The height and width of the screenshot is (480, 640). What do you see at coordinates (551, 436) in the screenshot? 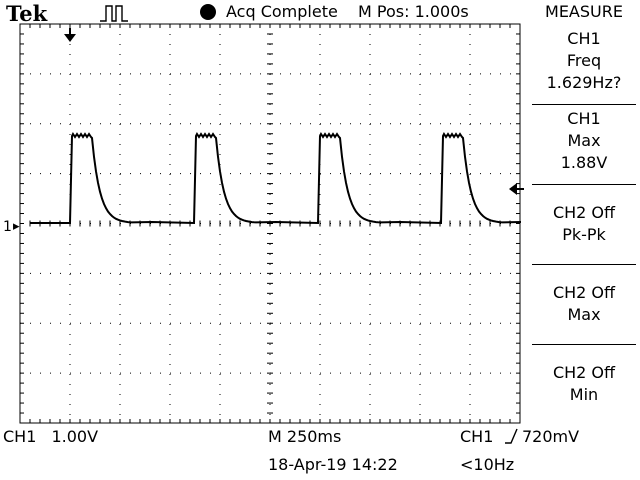
I see `trigger-level: 720mV` at bounding box center [551, 436].